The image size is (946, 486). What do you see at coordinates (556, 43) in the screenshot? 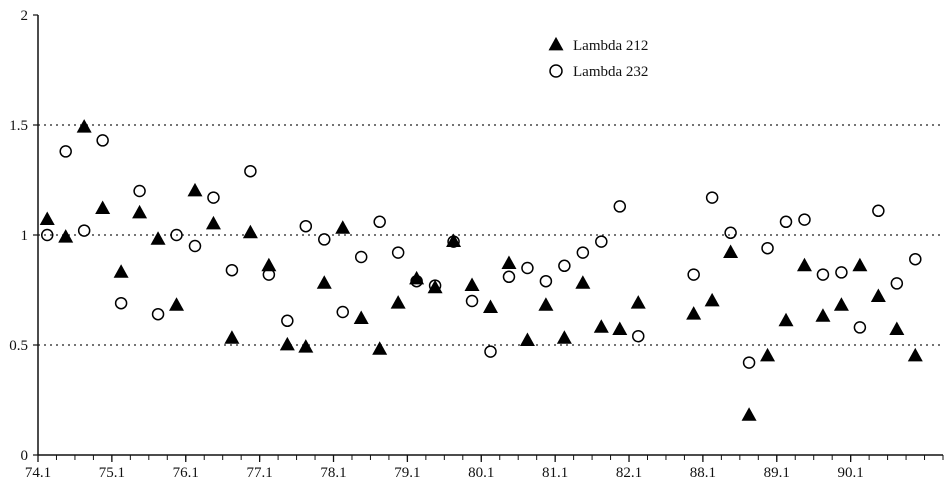
I see `legend-triangle-icon` at bounding box center [556, 43].